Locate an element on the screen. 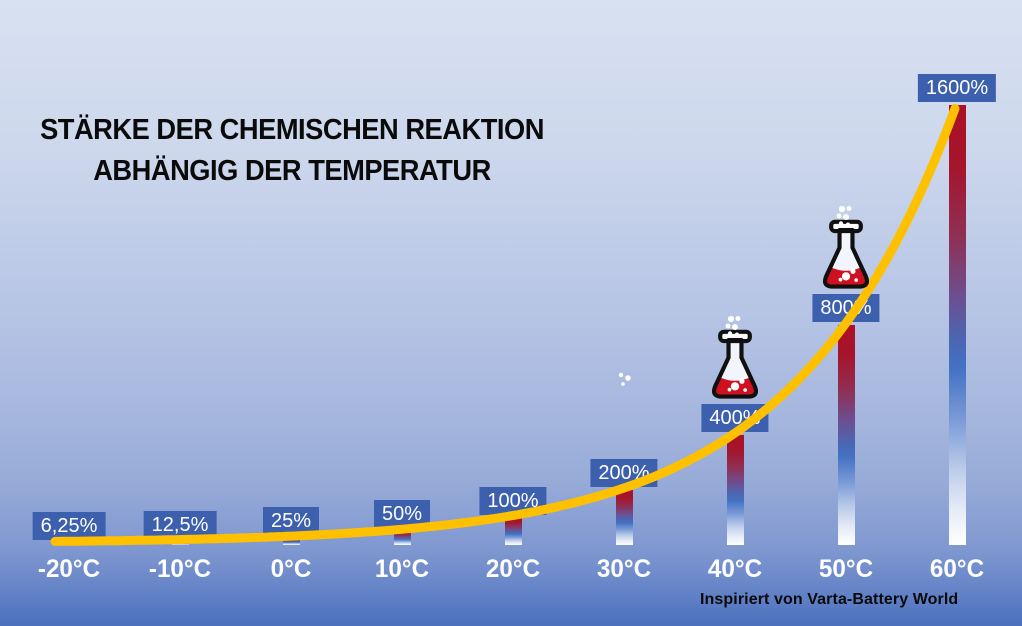  axis-label: 10°C is located at coordinates (402, 569).